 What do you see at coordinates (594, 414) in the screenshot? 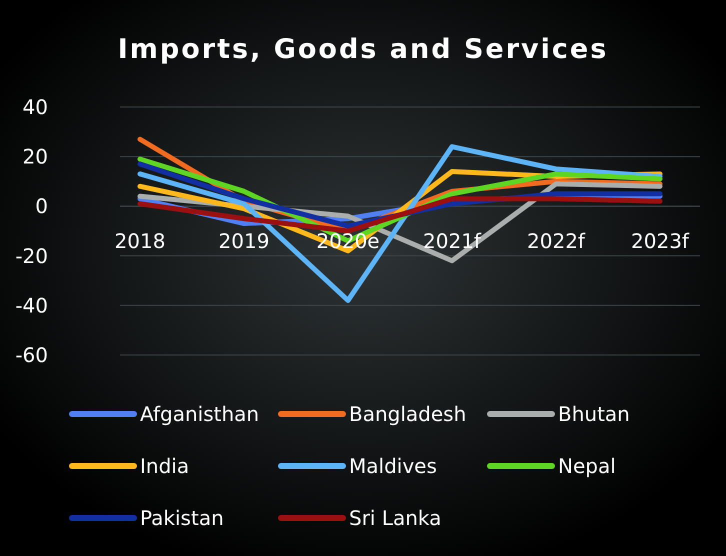
I see `legend-label: Bhutan` at bounding box center [594, 414].